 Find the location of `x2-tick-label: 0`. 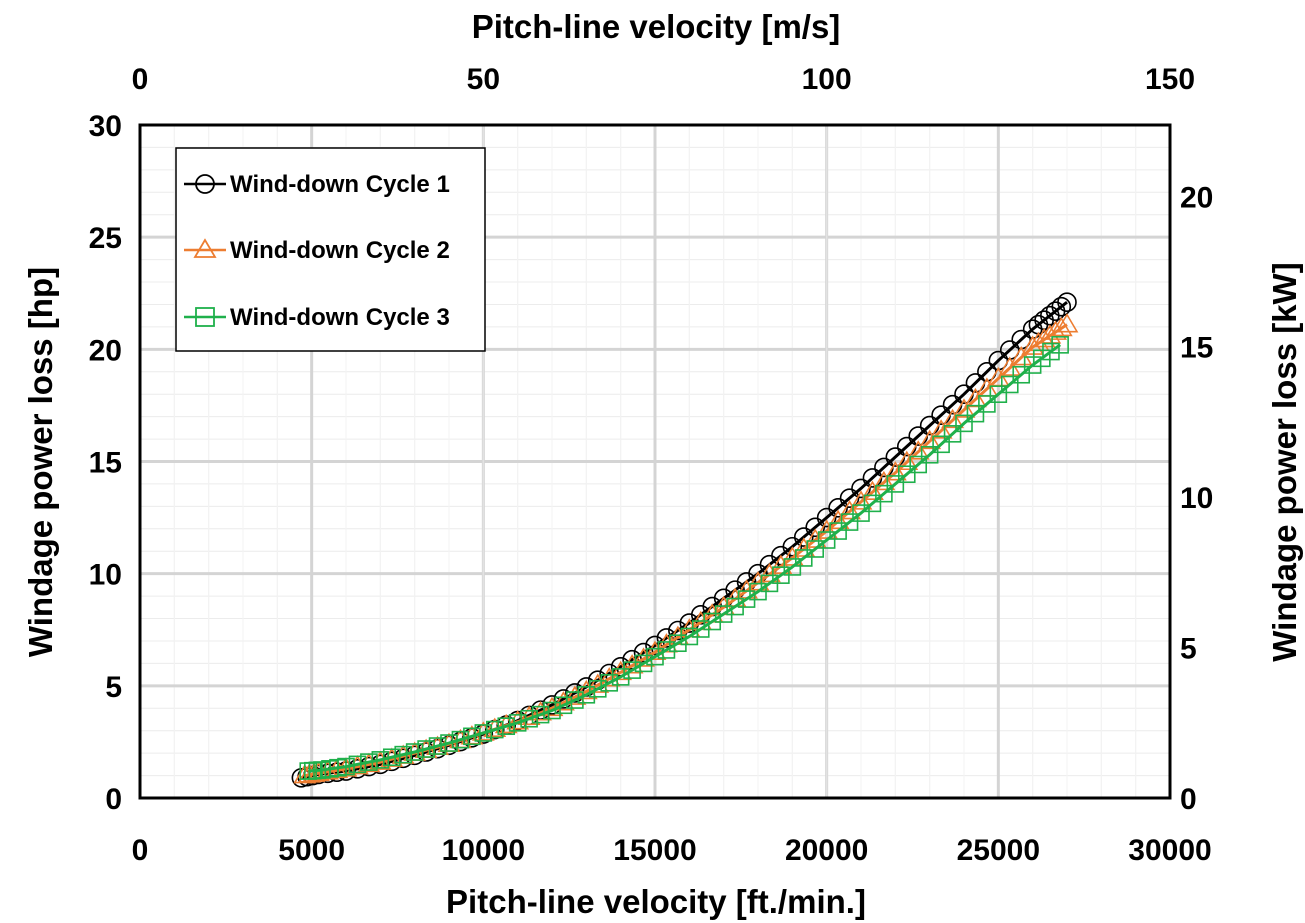

x2-tick-label: 0 is located at coordinates (140, 79).